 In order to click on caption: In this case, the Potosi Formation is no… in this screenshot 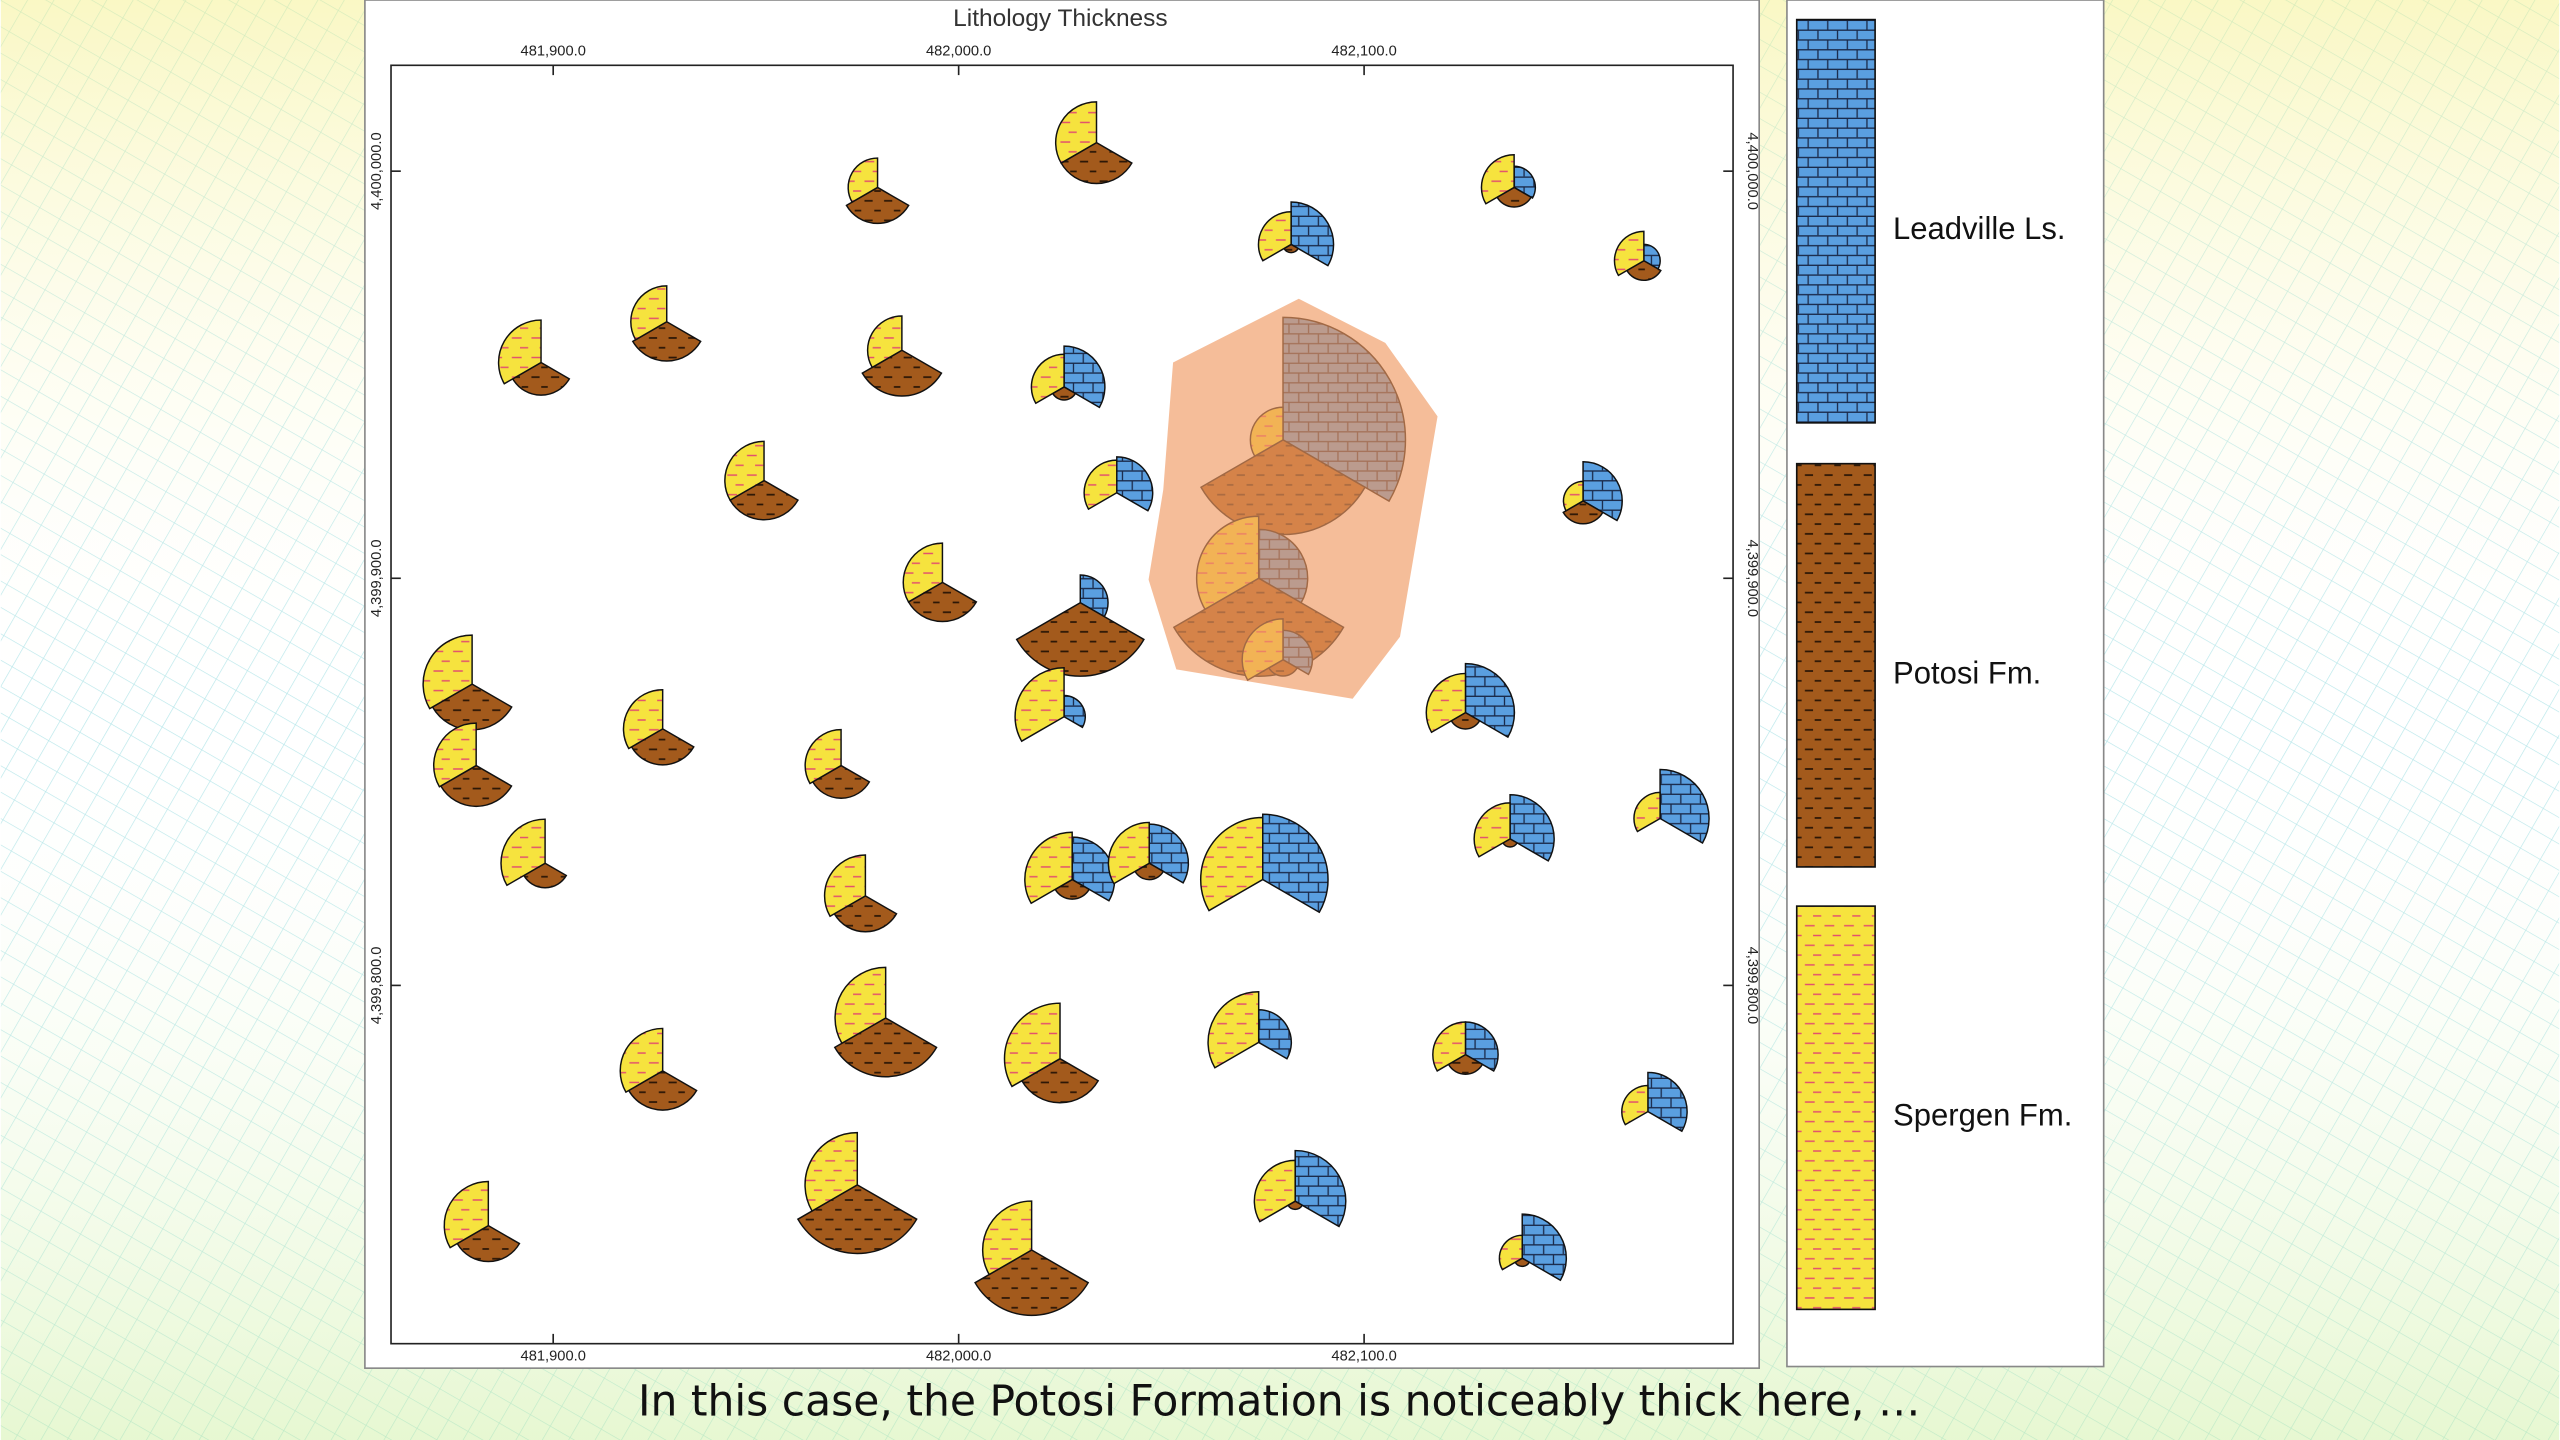, I will do `click(1279, 1402)`.